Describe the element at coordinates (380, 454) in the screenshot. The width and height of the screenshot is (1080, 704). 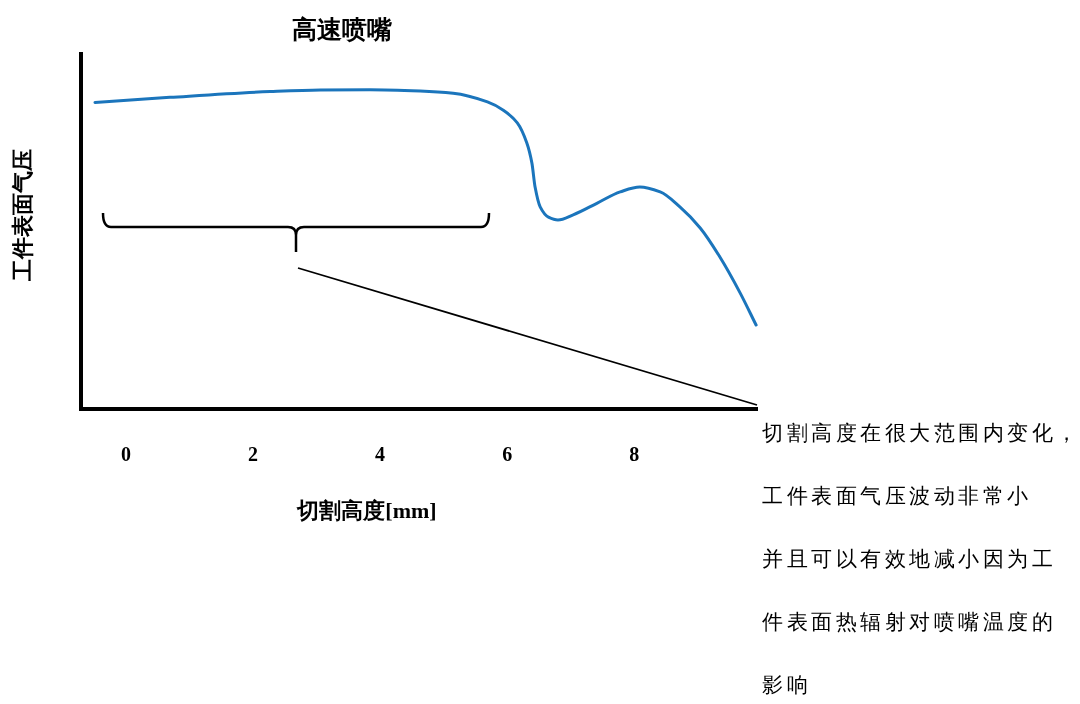
I see `x-tick-label: 4` at that location.